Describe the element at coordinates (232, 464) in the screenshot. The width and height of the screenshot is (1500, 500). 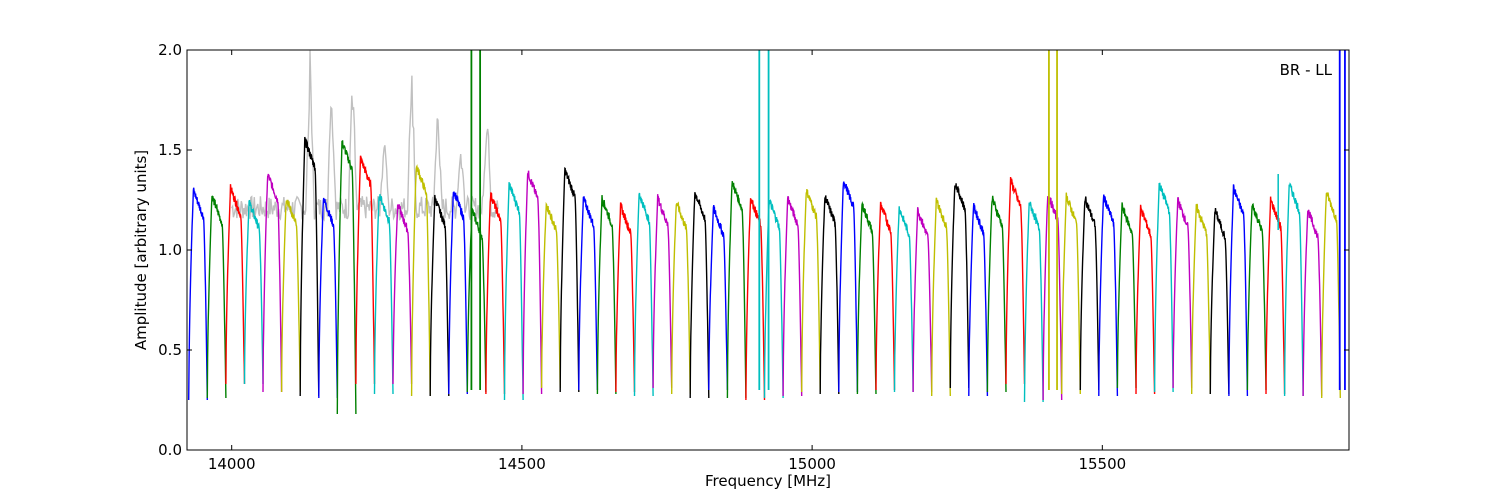
I see `x-tick-label: 14000` at that location.